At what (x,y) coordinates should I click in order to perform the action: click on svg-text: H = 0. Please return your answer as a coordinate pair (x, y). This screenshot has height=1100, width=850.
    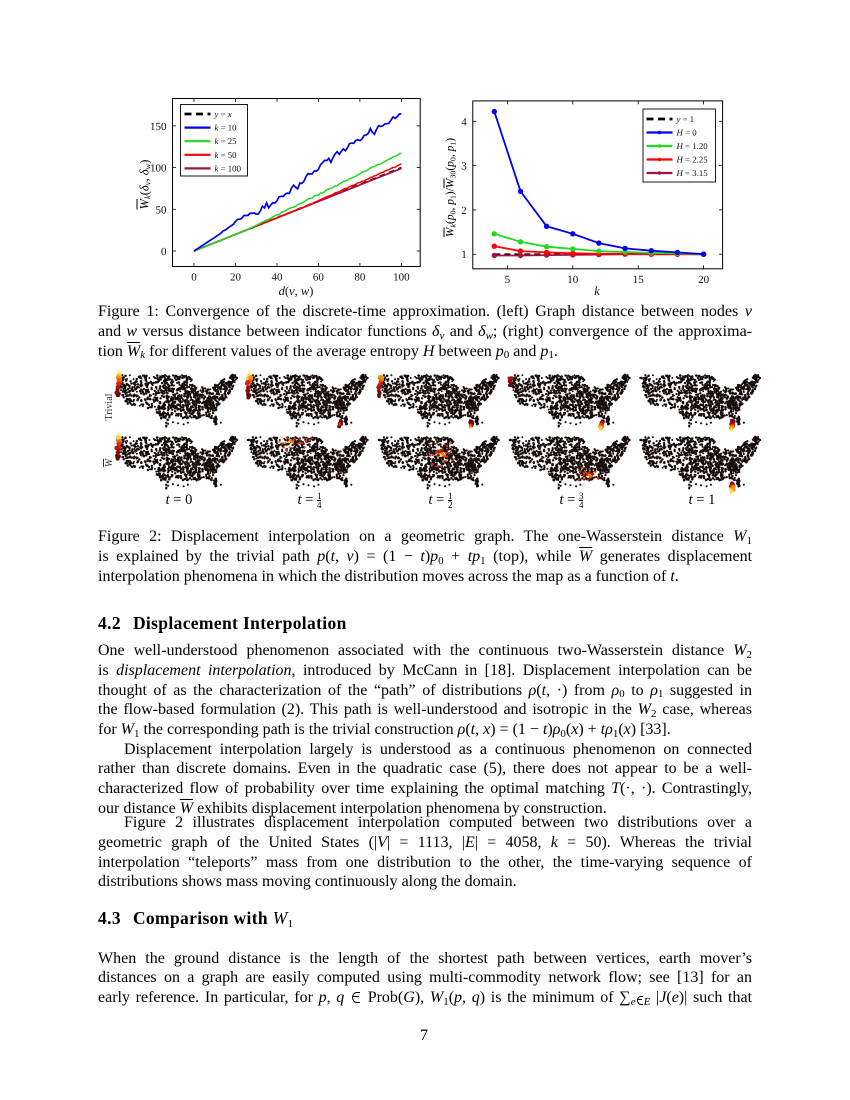
    Looking at the image, I should click on (687, 133).